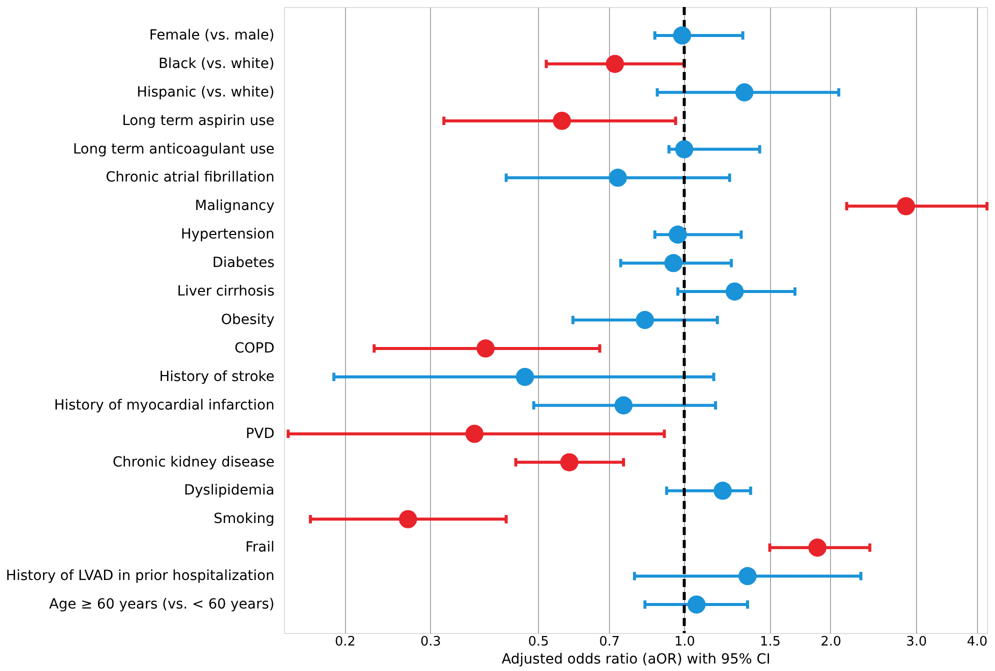 Image resolution: width=995 pixels, height=671 pixels. I want to click on y-tick-label: Malignancy, so click(234, 206).